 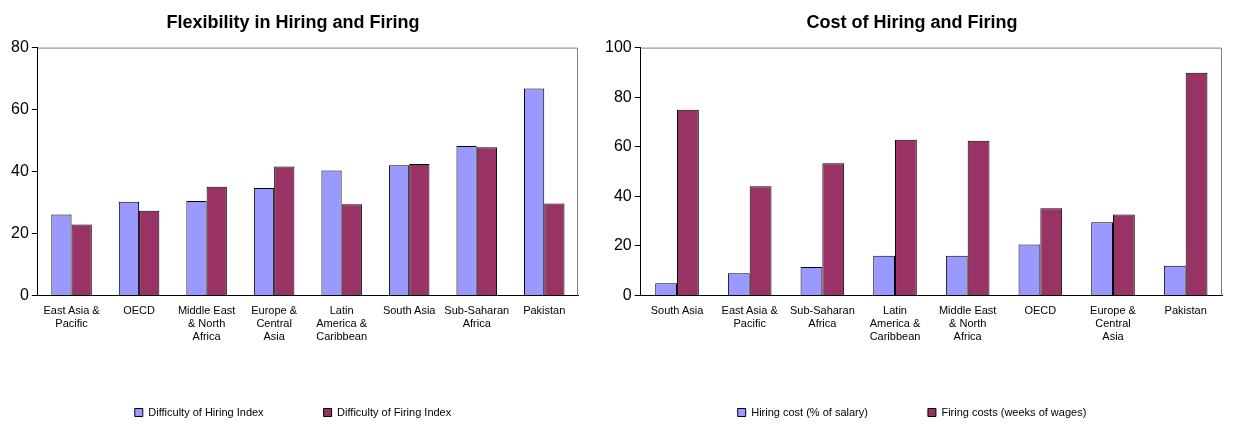 I want to click on legend-label: Firing costs (weeks of wages), so click(x=1014, y=411).